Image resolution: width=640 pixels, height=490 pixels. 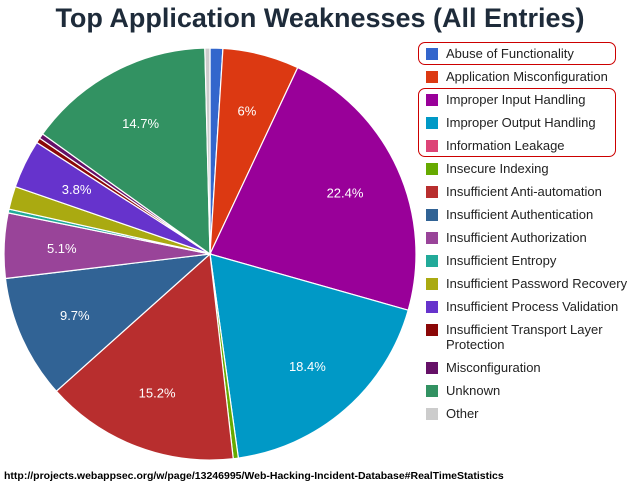 I want to click on legend-label: Misconfiguration, so click(x=493, y=367).